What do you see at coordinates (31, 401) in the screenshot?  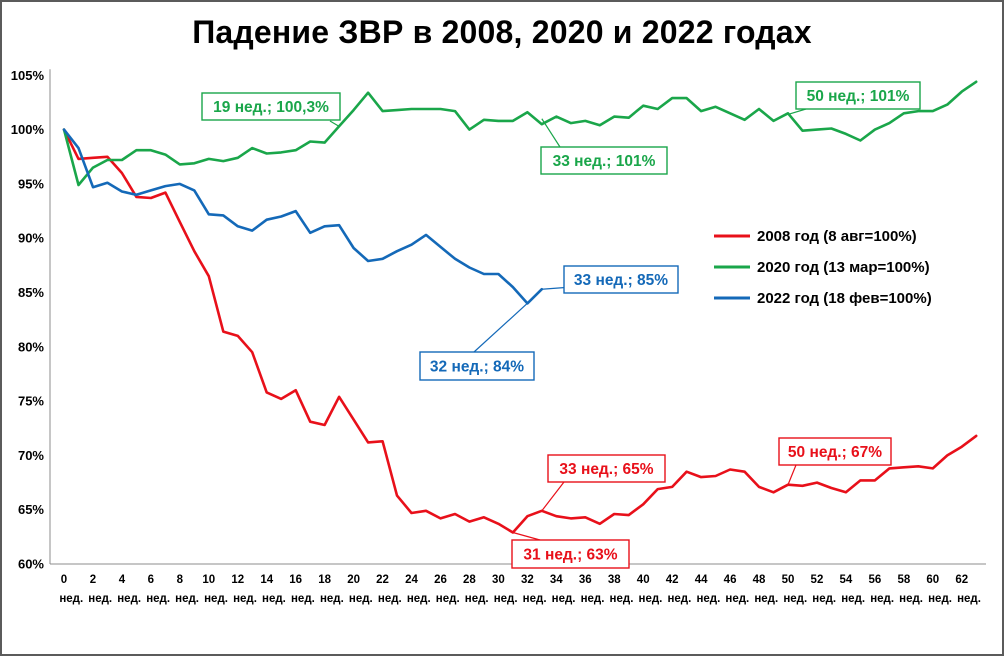 I see `y-tick-label: 75%` at bounding box center [31, 401].